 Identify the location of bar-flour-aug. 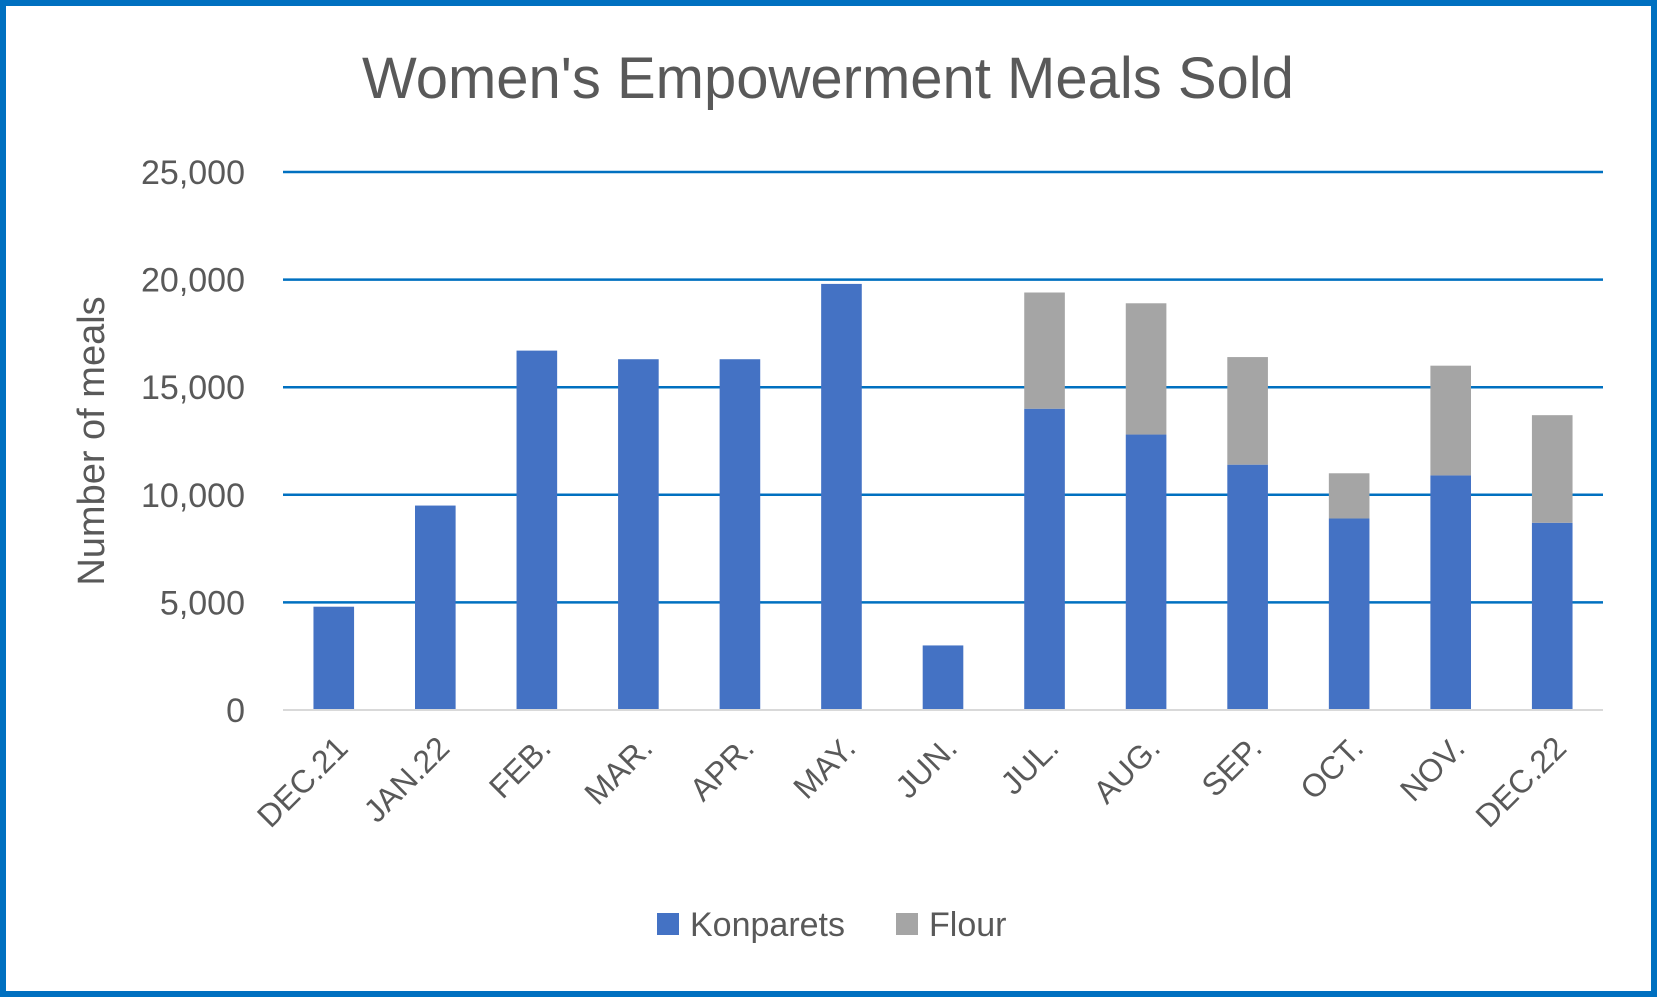
(1146, 369).